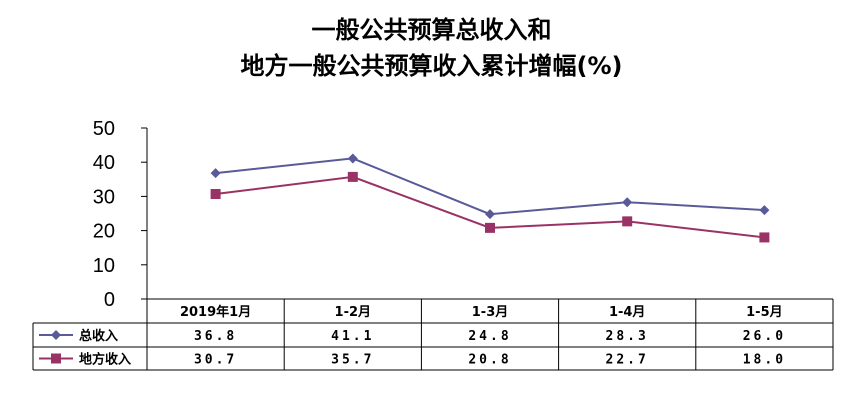 The width and height of the screenshot is (863, 402). I want to click on series-line, so click(490, 186).